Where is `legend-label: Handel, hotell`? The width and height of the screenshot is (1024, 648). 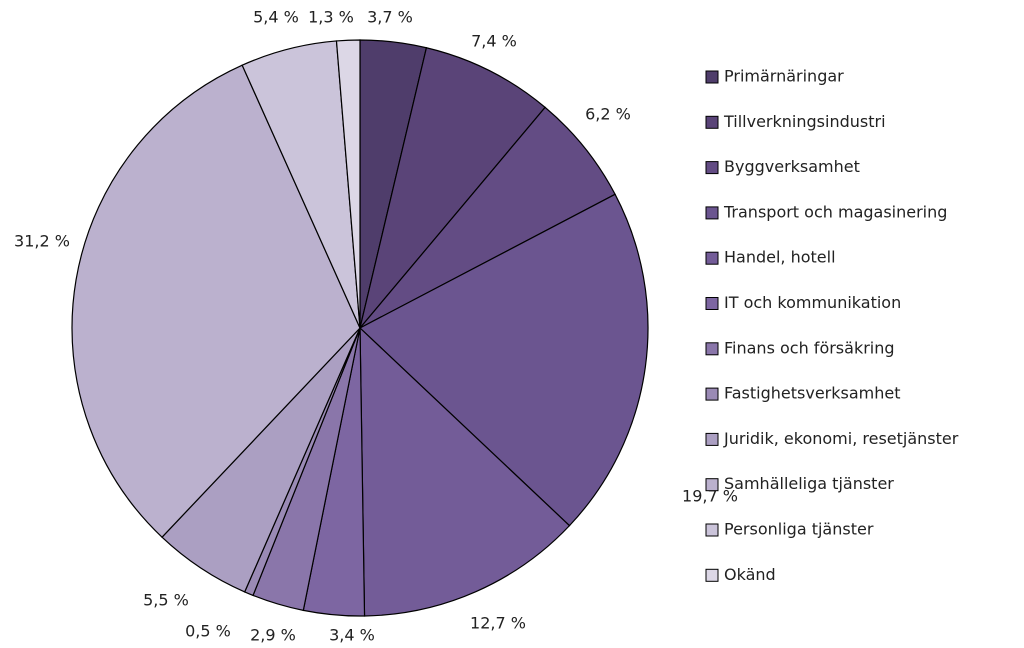
legend-label: Handel, hotell is located at coordinates (780, 257).